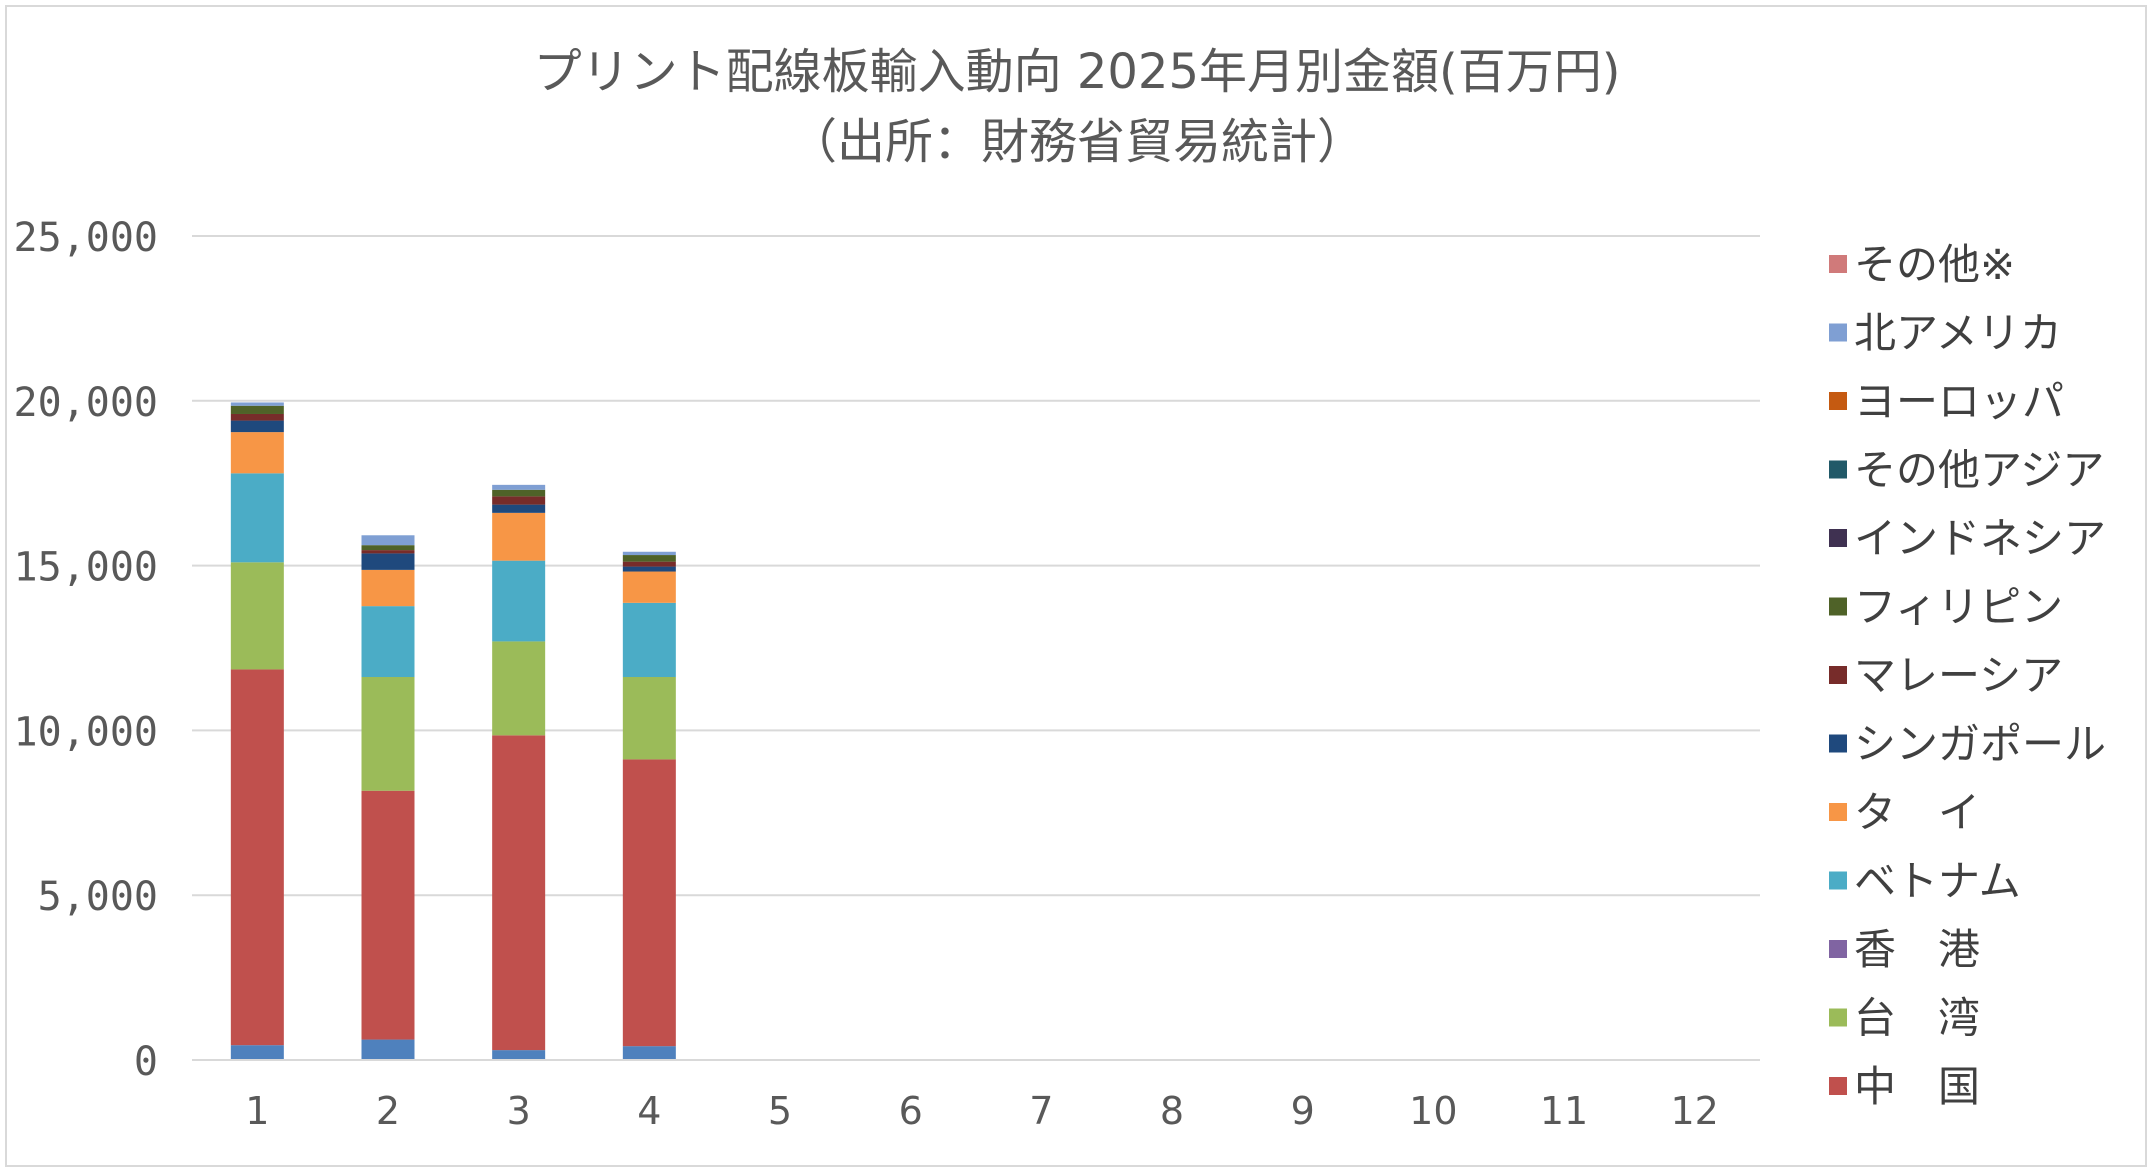 This screenshot has height=1173, width=2154. Describe the element at coordinates (911, 1111) in the screenshot. I see `x-tick-label: 6` at that location.